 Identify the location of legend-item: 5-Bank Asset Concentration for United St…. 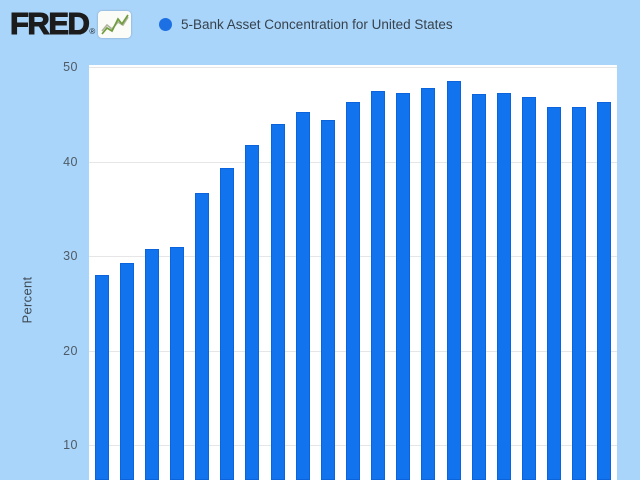
(306, 24).